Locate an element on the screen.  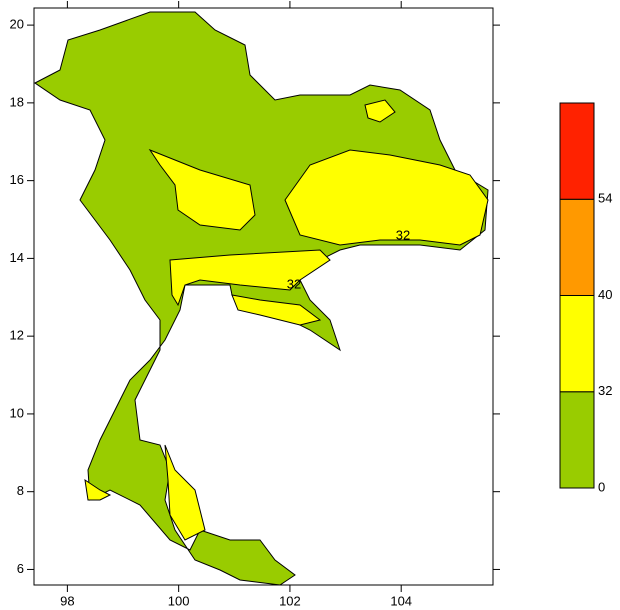
colorbar-label: 40 is located at coordinates (605, 294).